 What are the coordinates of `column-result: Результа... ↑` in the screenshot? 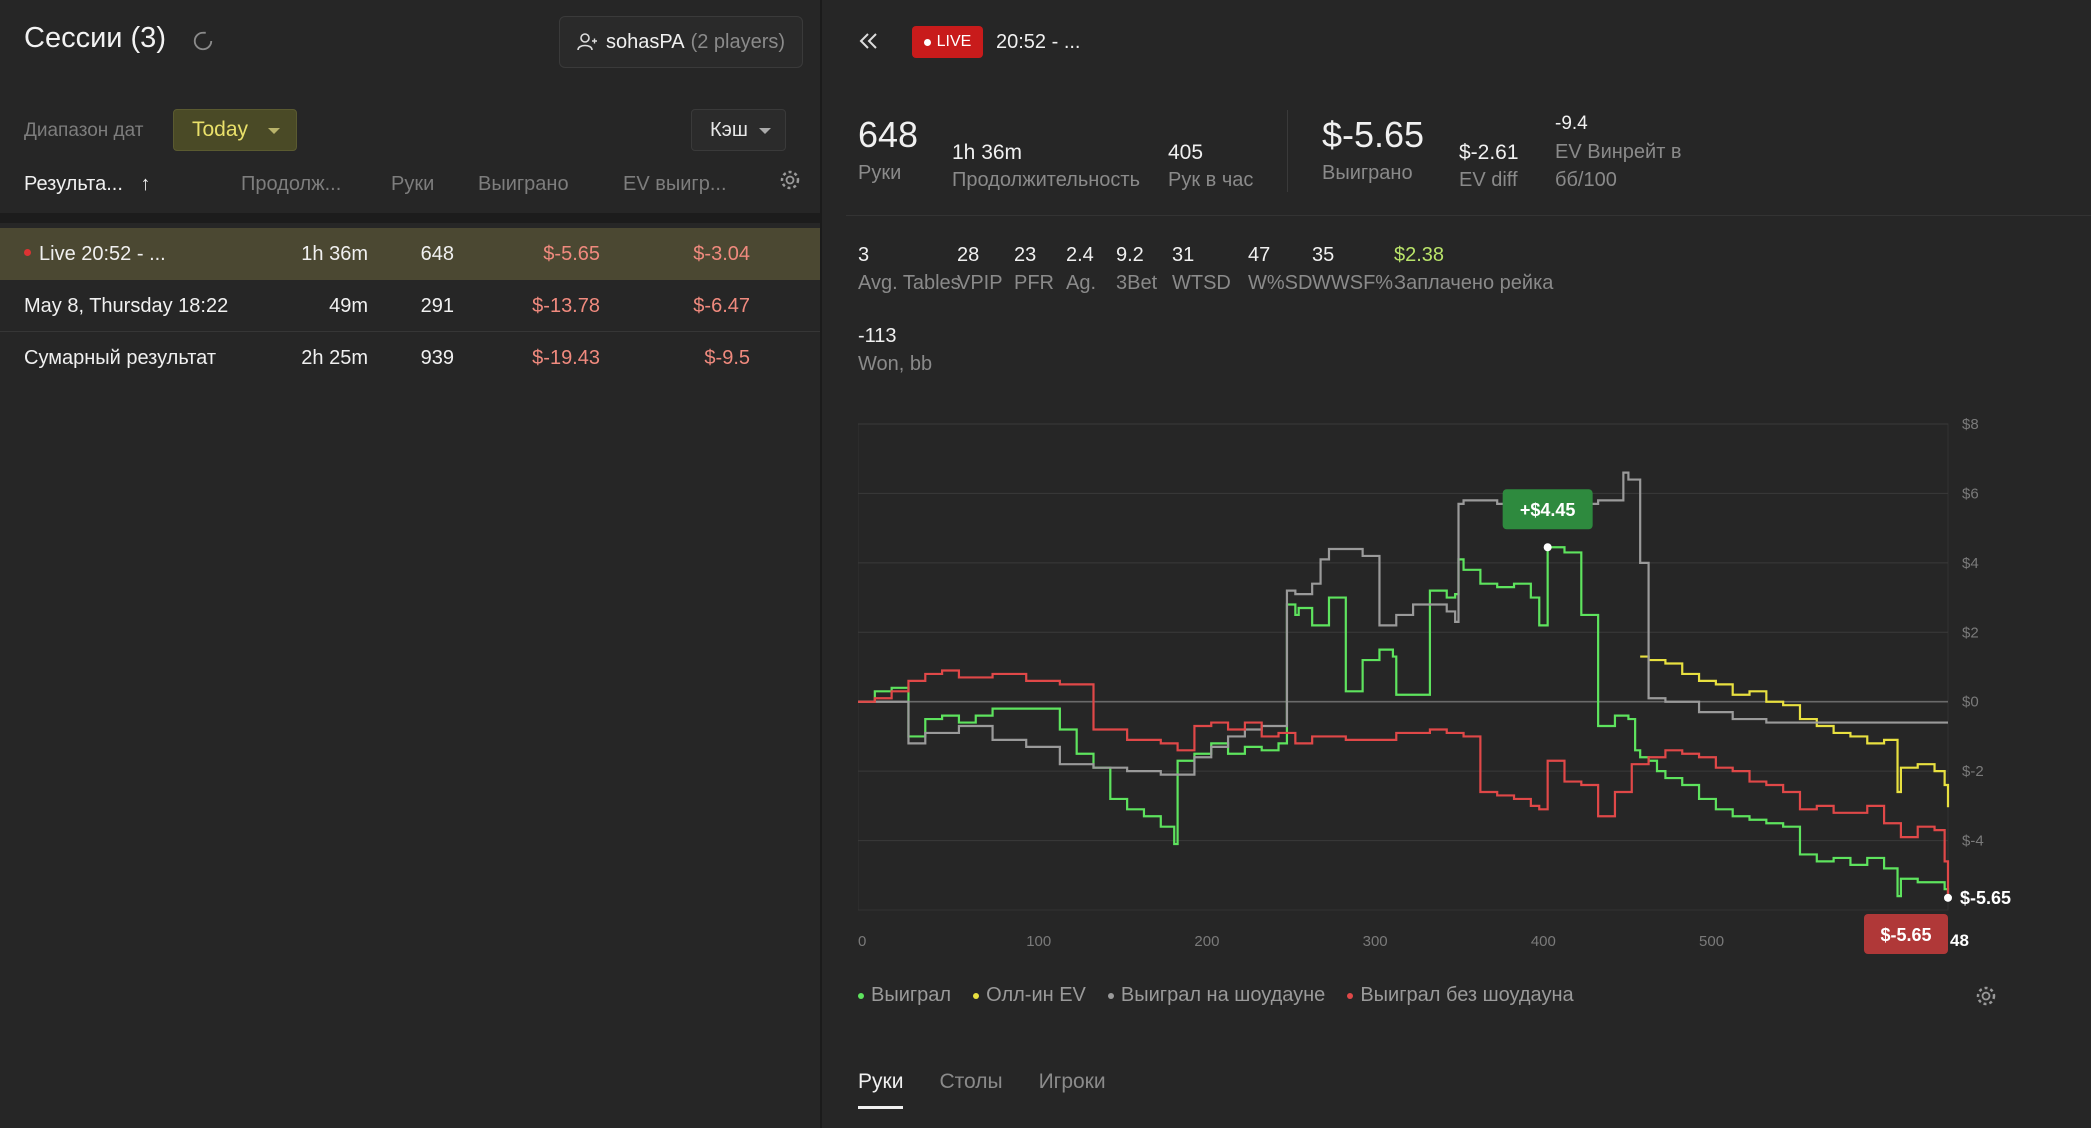 It's located at (87, 184).